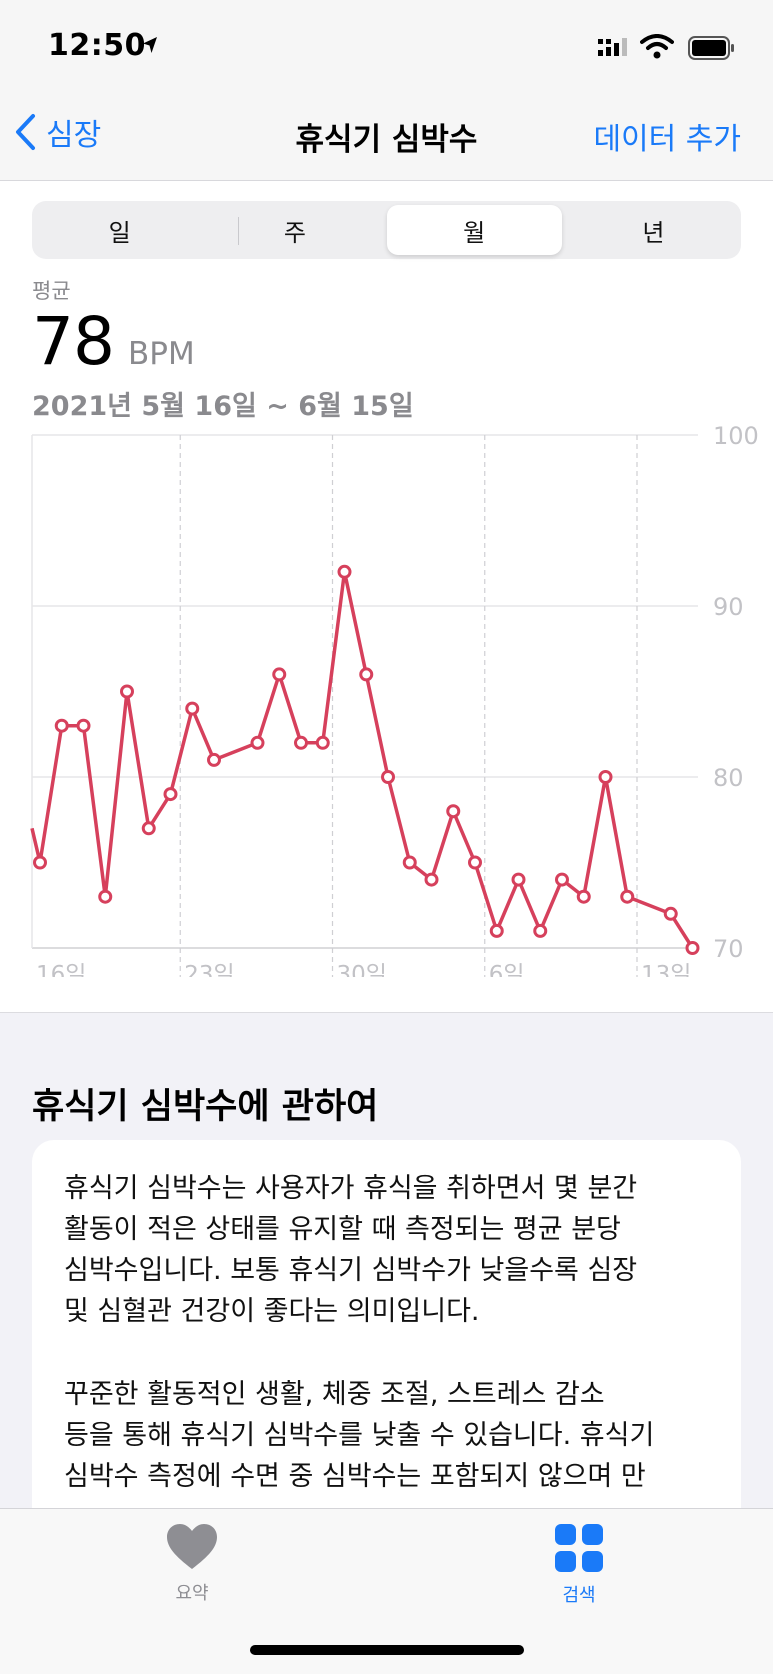  What do you see at coordinates (711, 48) in the screenshot?
I see `battery-icon` at bounding box center [711, 48].